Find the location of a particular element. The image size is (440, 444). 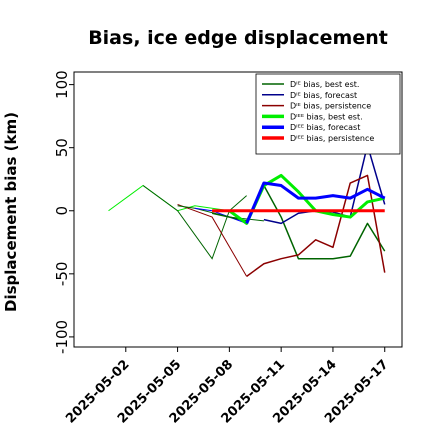

y-tick-label: -100 is located at coordinates (62, 337).